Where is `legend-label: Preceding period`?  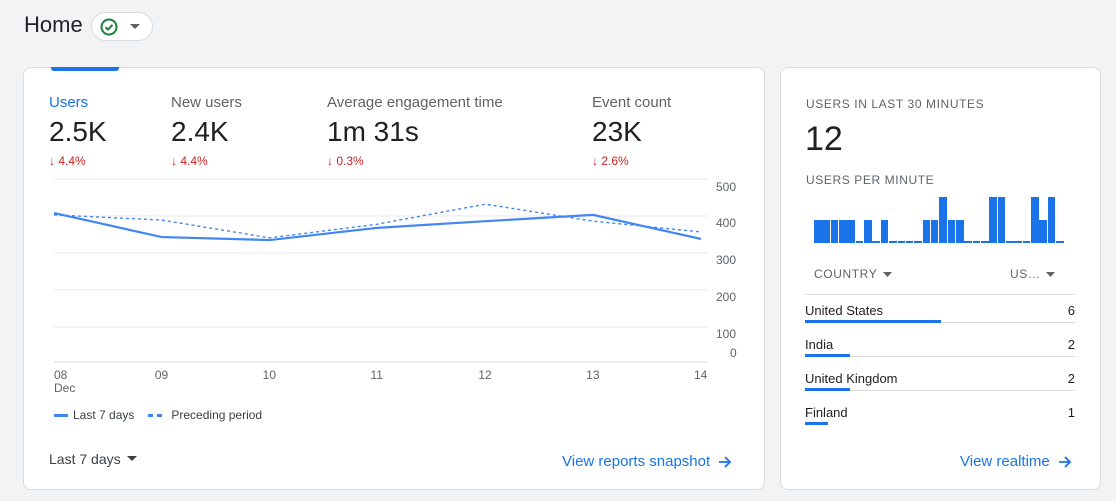
legend-label: Preceding period is located at coordinates (217, 415).